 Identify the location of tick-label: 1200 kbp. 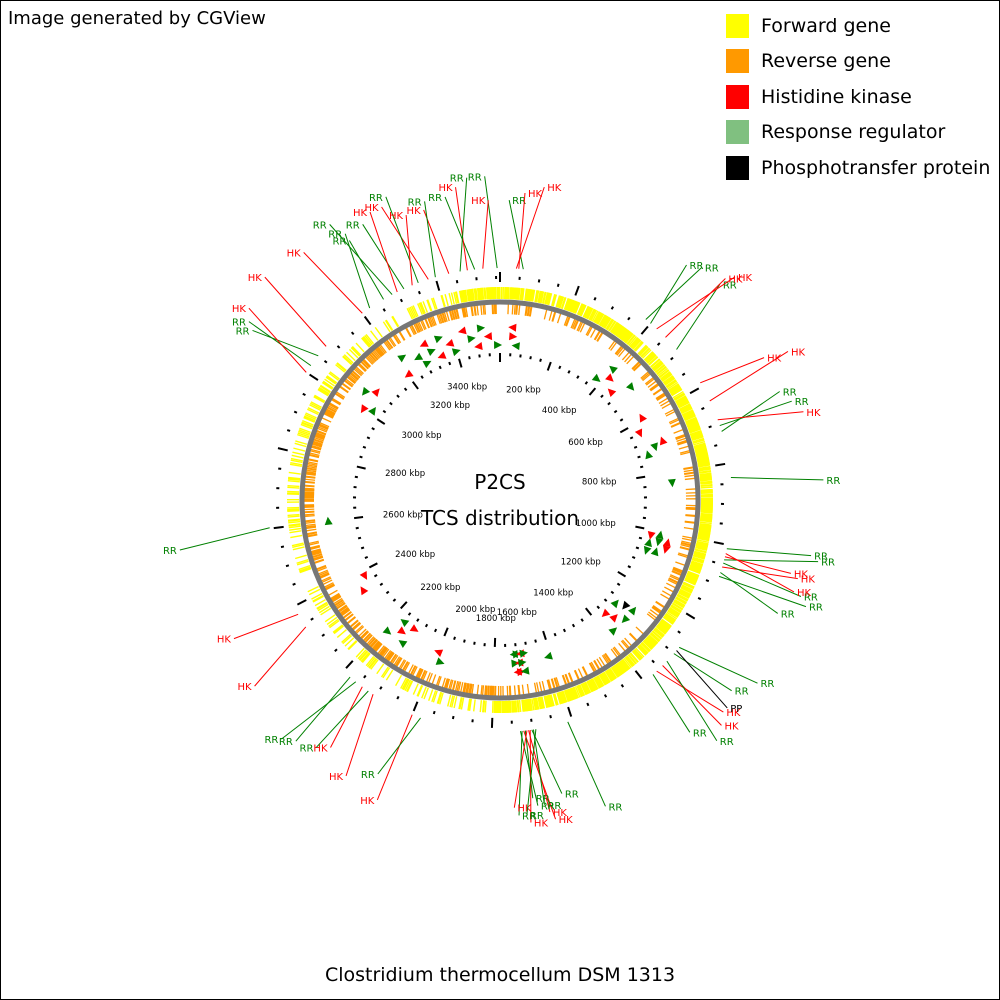
(581, 562).